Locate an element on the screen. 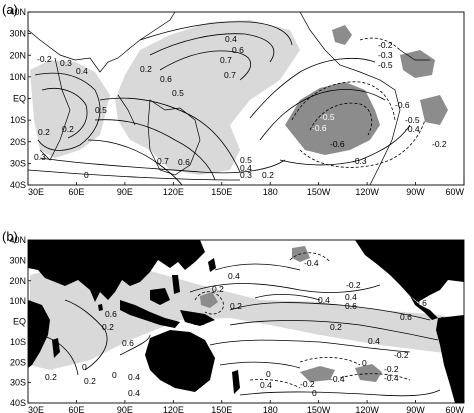 This screenshot has height=413, width=474. lon-tick-label: 180 is located at coordinates (270, 409).